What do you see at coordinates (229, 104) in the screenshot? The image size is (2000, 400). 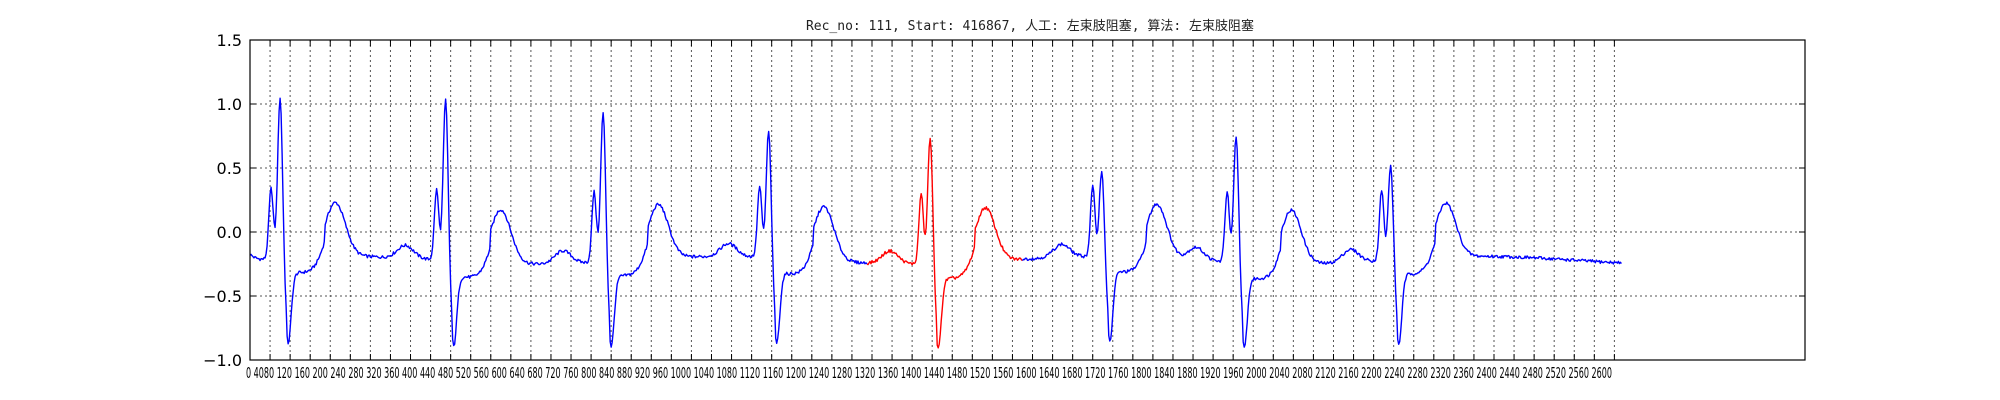 I see `y-tick-label: 1.0` at bounding box center [229, 104].